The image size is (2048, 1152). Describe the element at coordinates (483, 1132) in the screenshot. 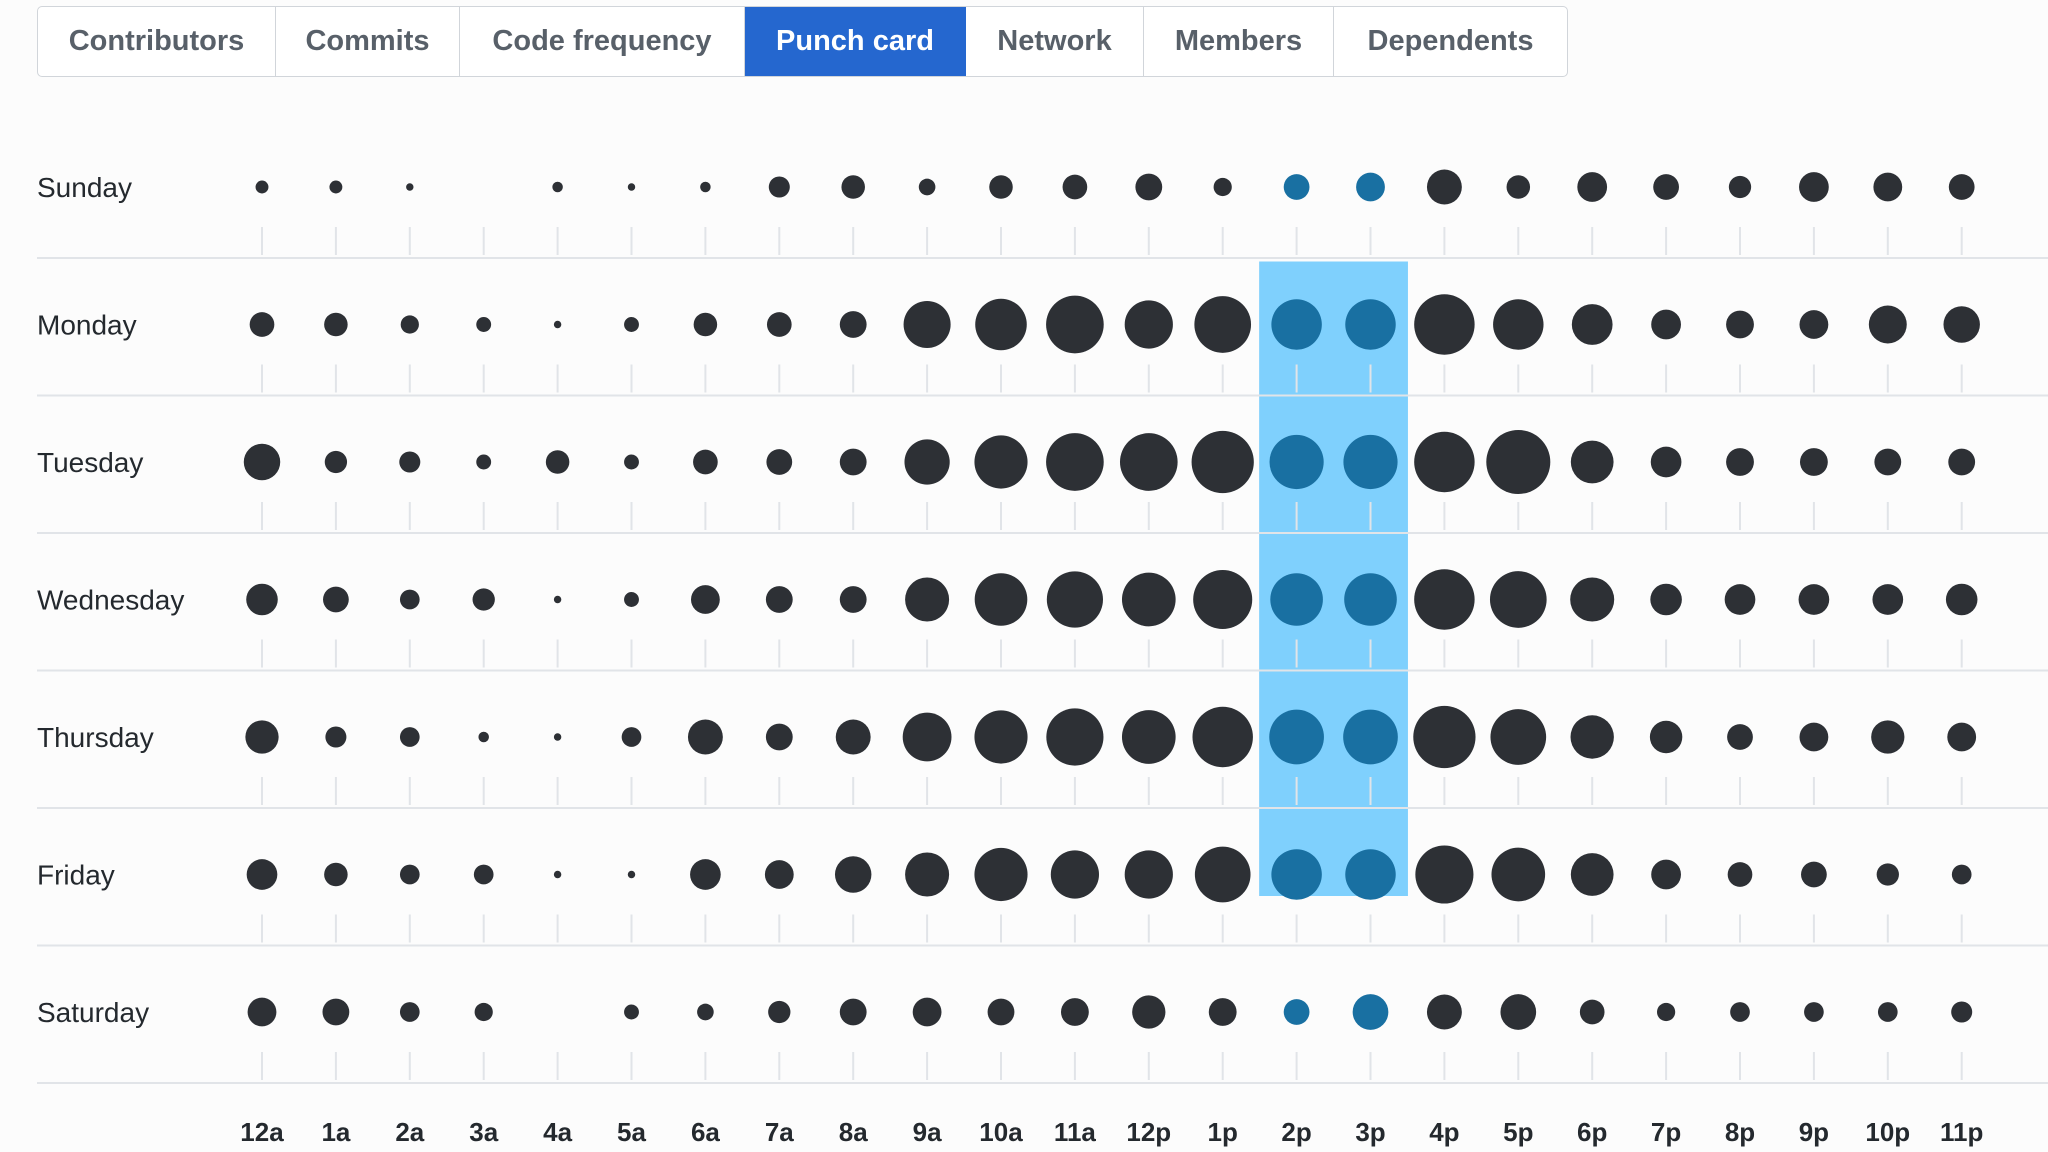

I see `hour-label-3a: 3a` at that location.